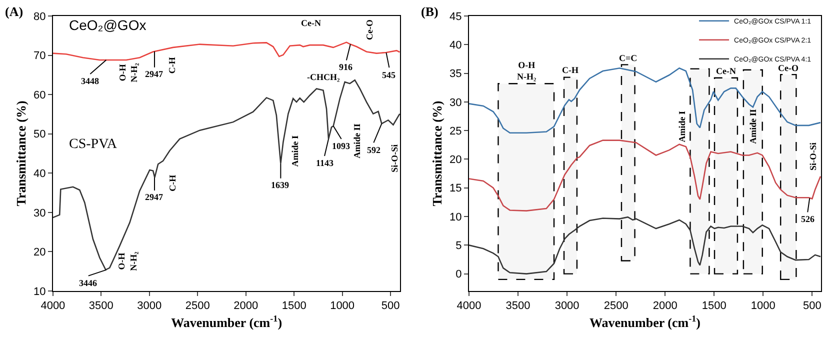  I want to click on annotation: 3448, so click(90, 81).